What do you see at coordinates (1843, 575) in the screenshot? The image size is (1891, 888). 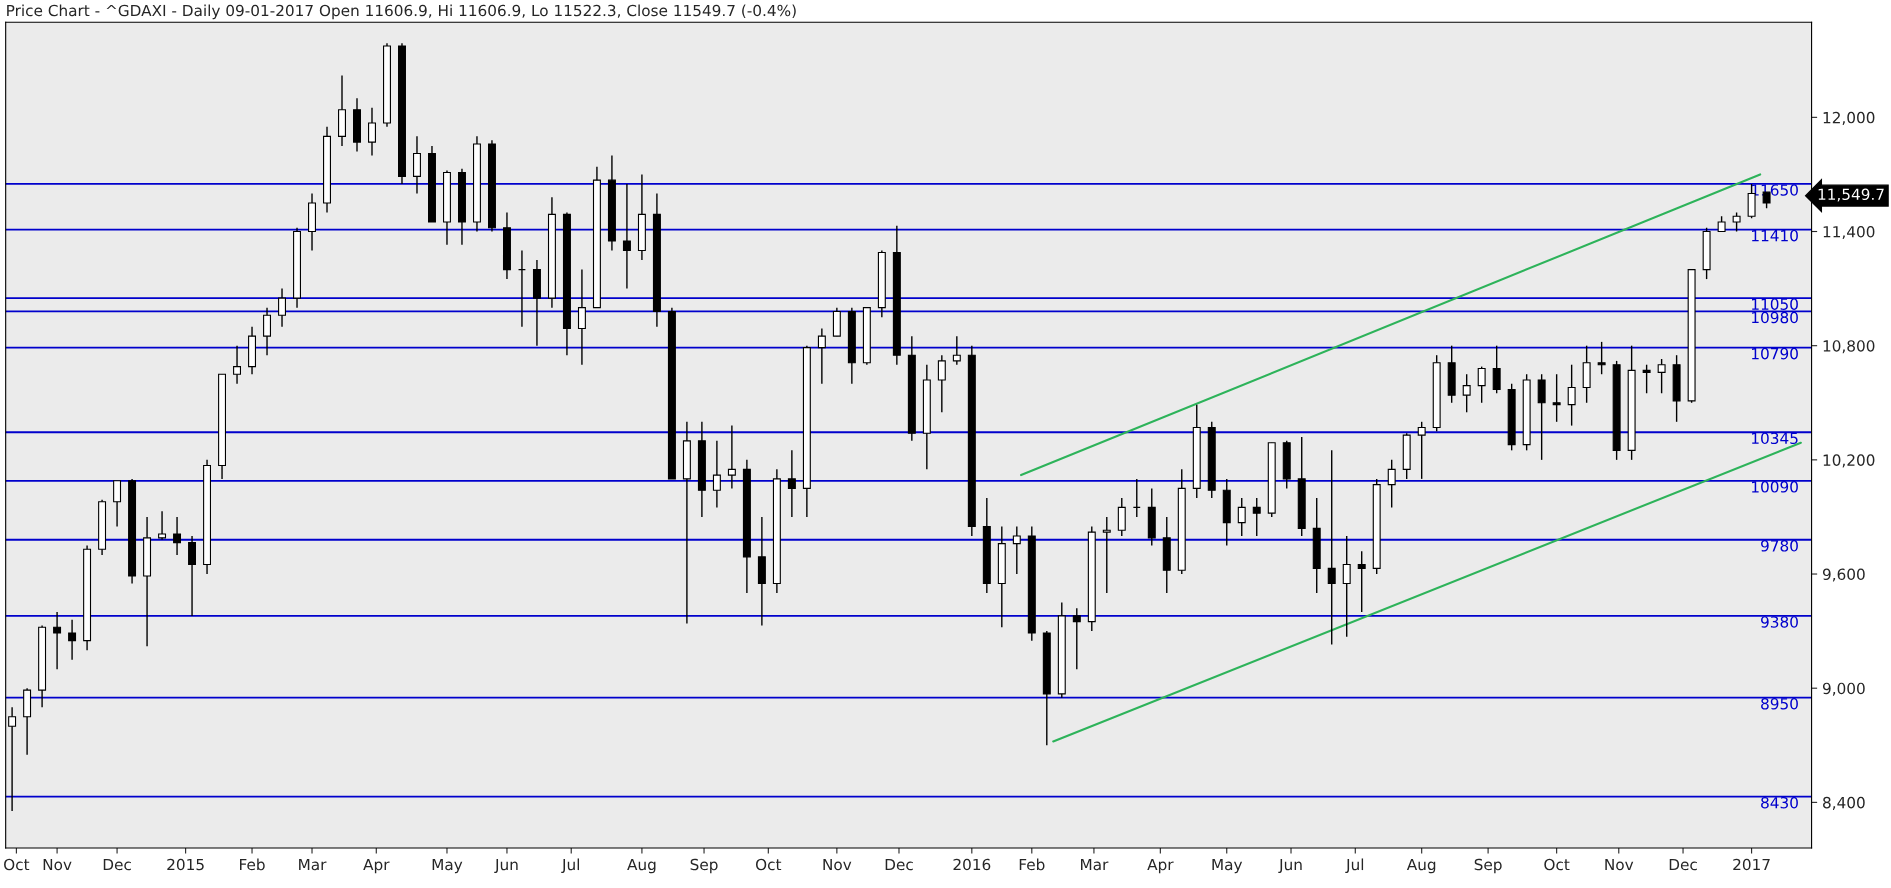 I see `y-tick-label: 9,600` at bounding box center [1843, 575].